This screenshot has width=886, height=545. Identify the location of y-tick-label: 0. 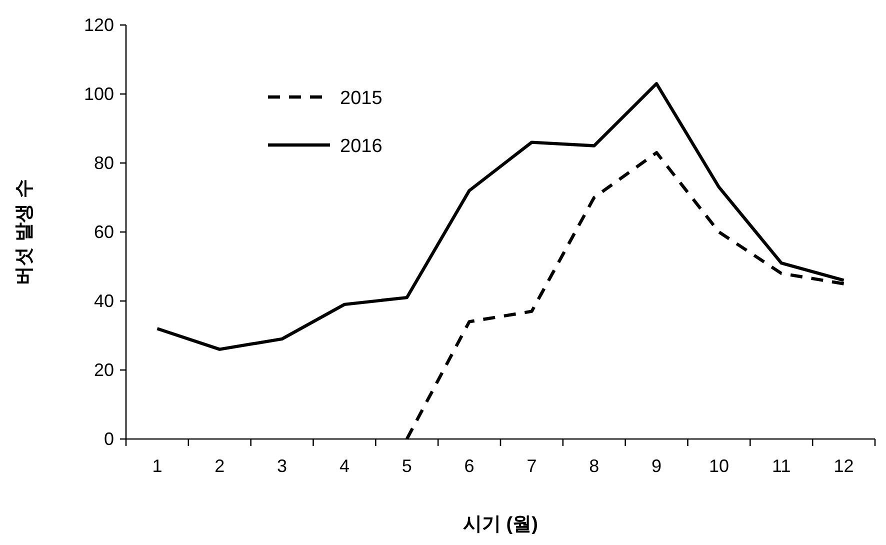
(109, 439).